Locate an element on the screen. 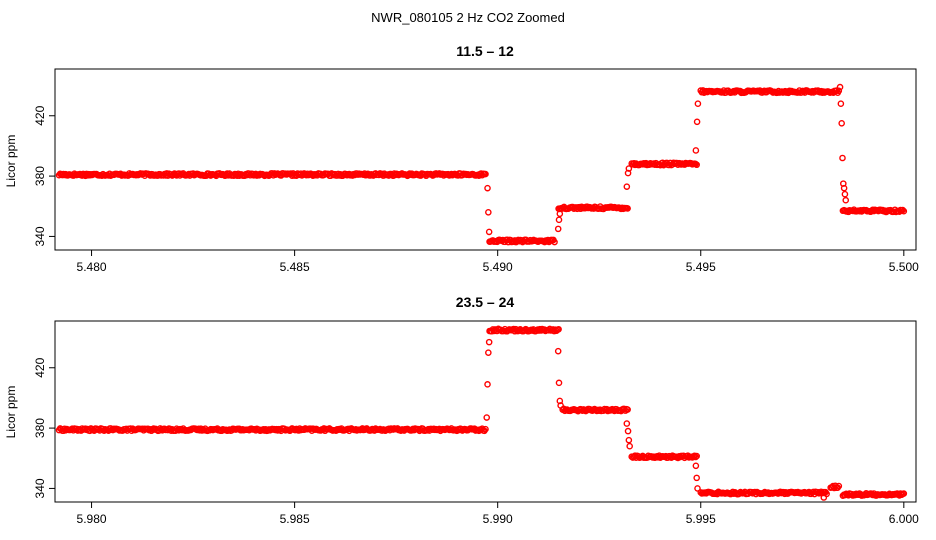  x-tick-label: 5.490 is located at coordinates (498, 267).